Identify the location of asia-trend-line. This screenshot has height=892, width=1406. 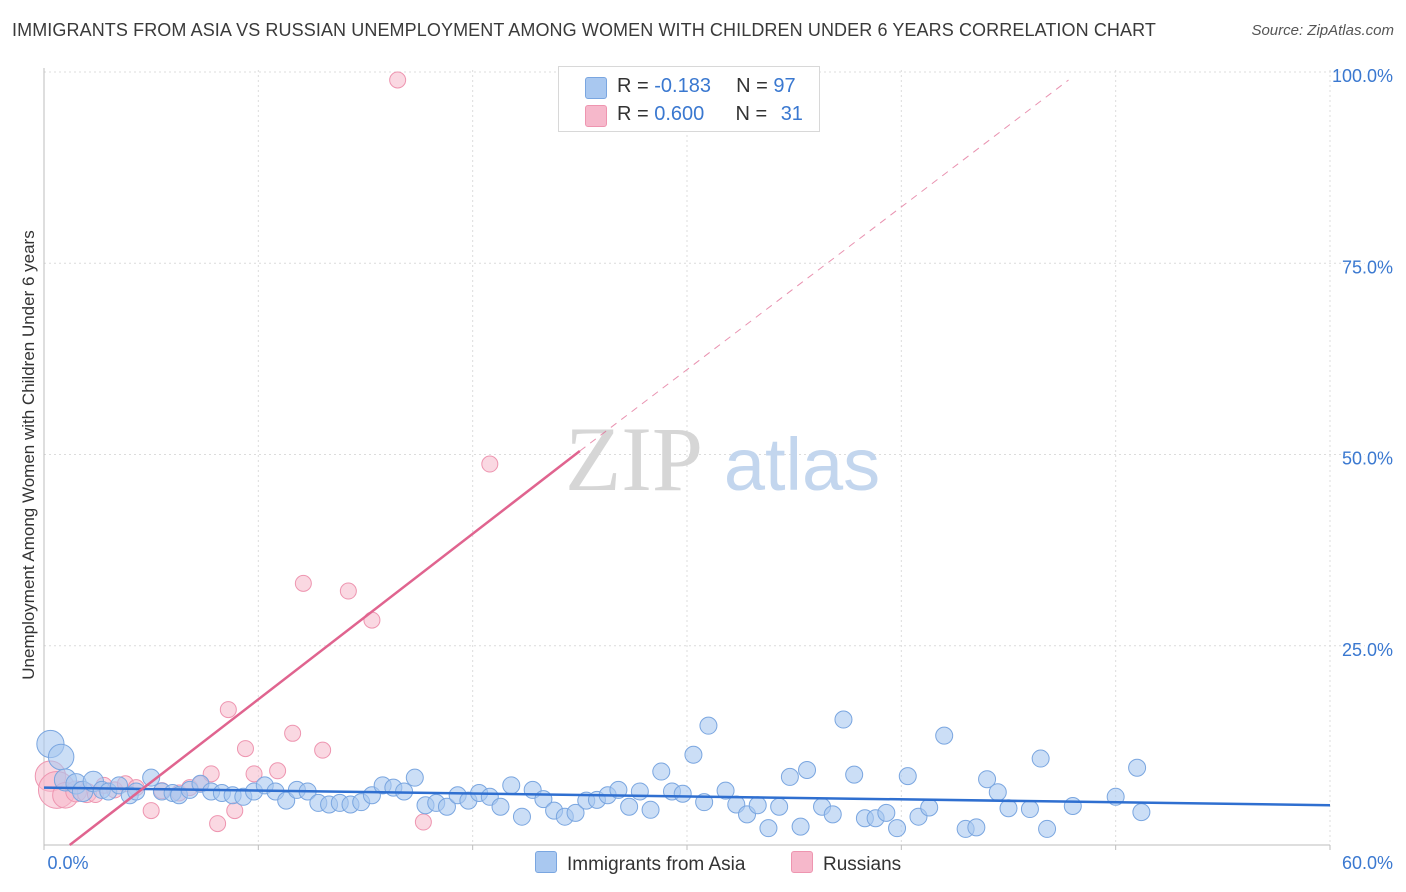
(687, 796).